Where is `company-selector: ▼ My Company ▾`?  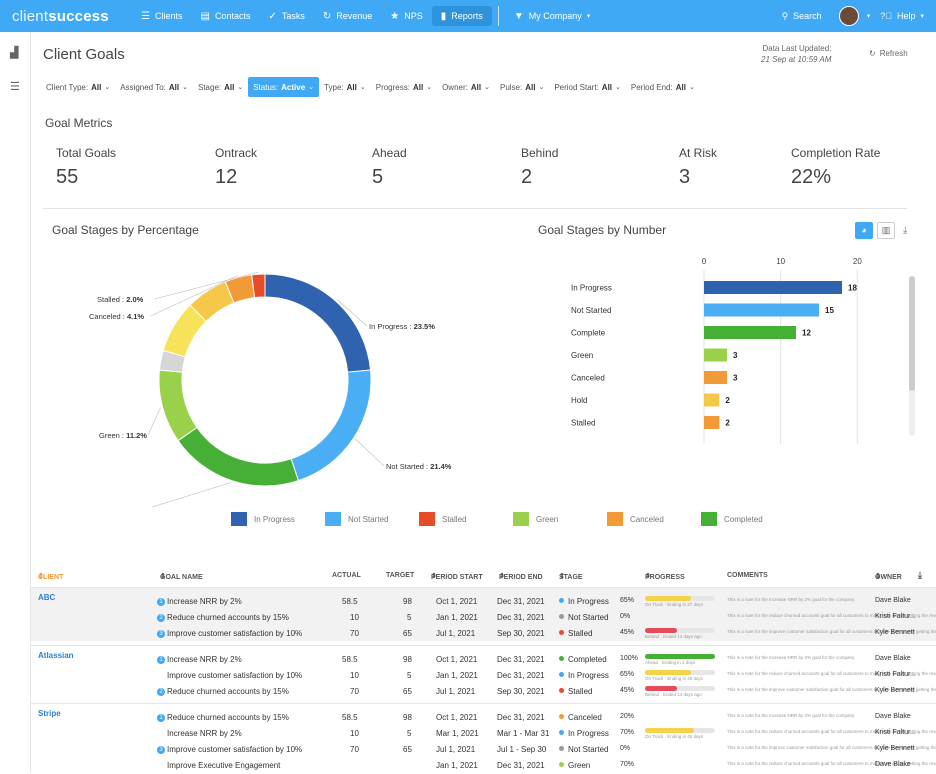
company-selector: ▼ My Company ▾ is located at coordinates (552, 16).